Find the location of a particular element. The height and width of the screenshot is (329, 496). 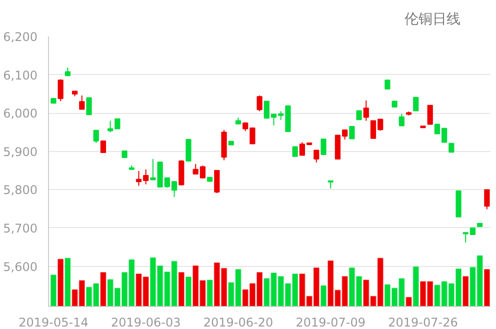

x-tick-label: 2019-07-26 is located at coordinates (423, 322).